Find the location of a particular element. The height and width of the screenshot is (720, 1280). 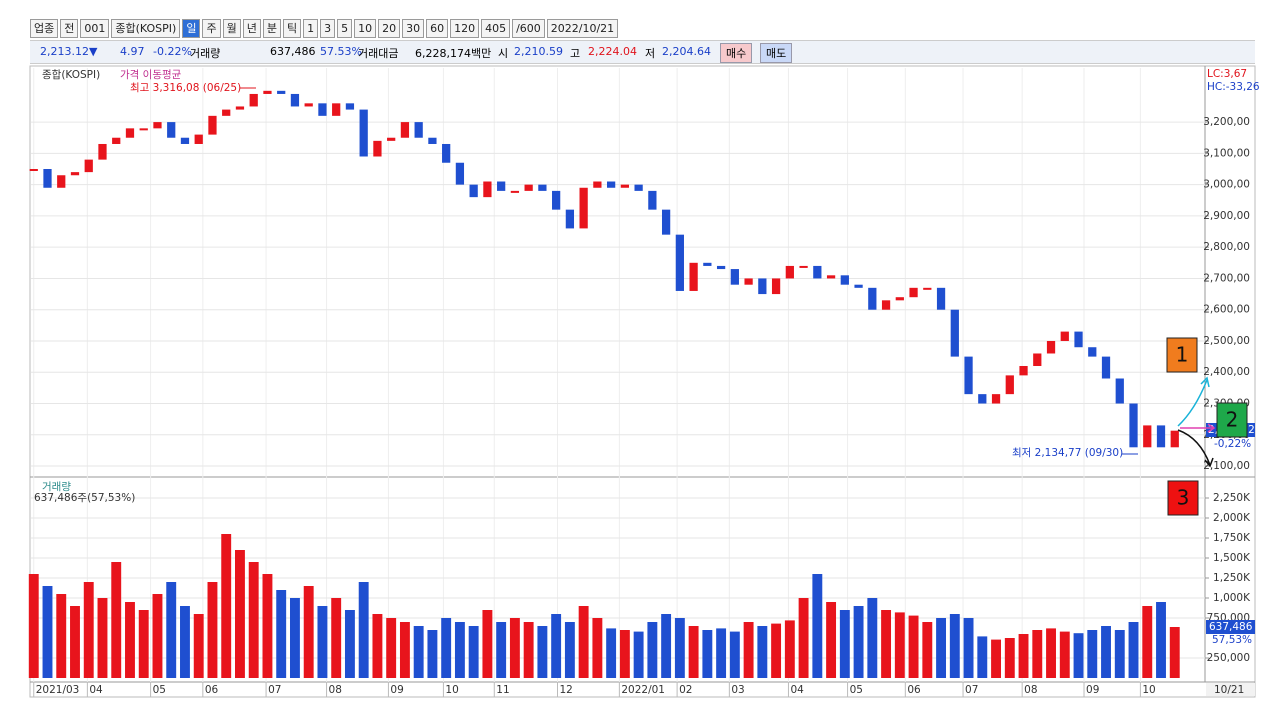

toolbar-item: 주 is located at coordinates (211, 28).